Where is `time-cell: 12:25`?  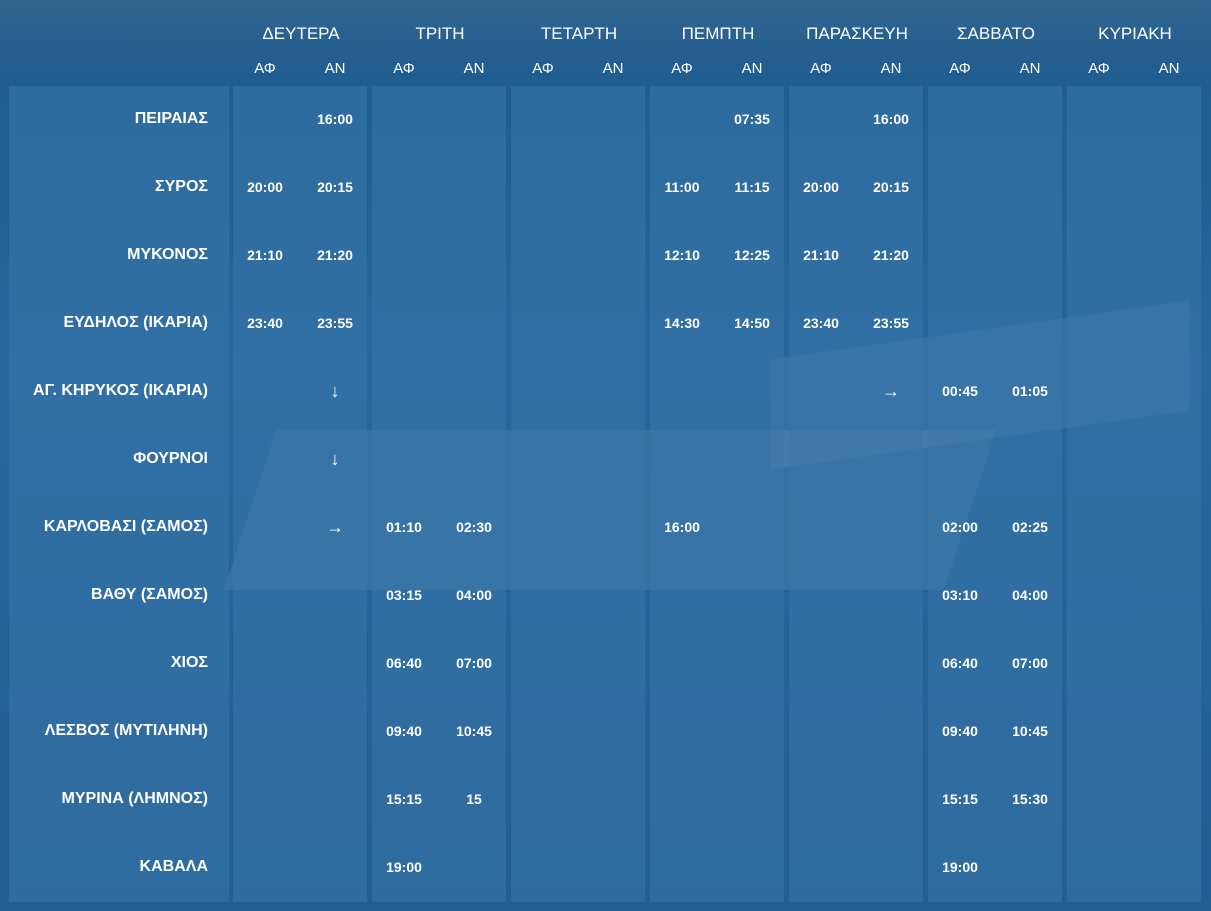
time-cell: 12:25 is located at coordinates (752, 255).